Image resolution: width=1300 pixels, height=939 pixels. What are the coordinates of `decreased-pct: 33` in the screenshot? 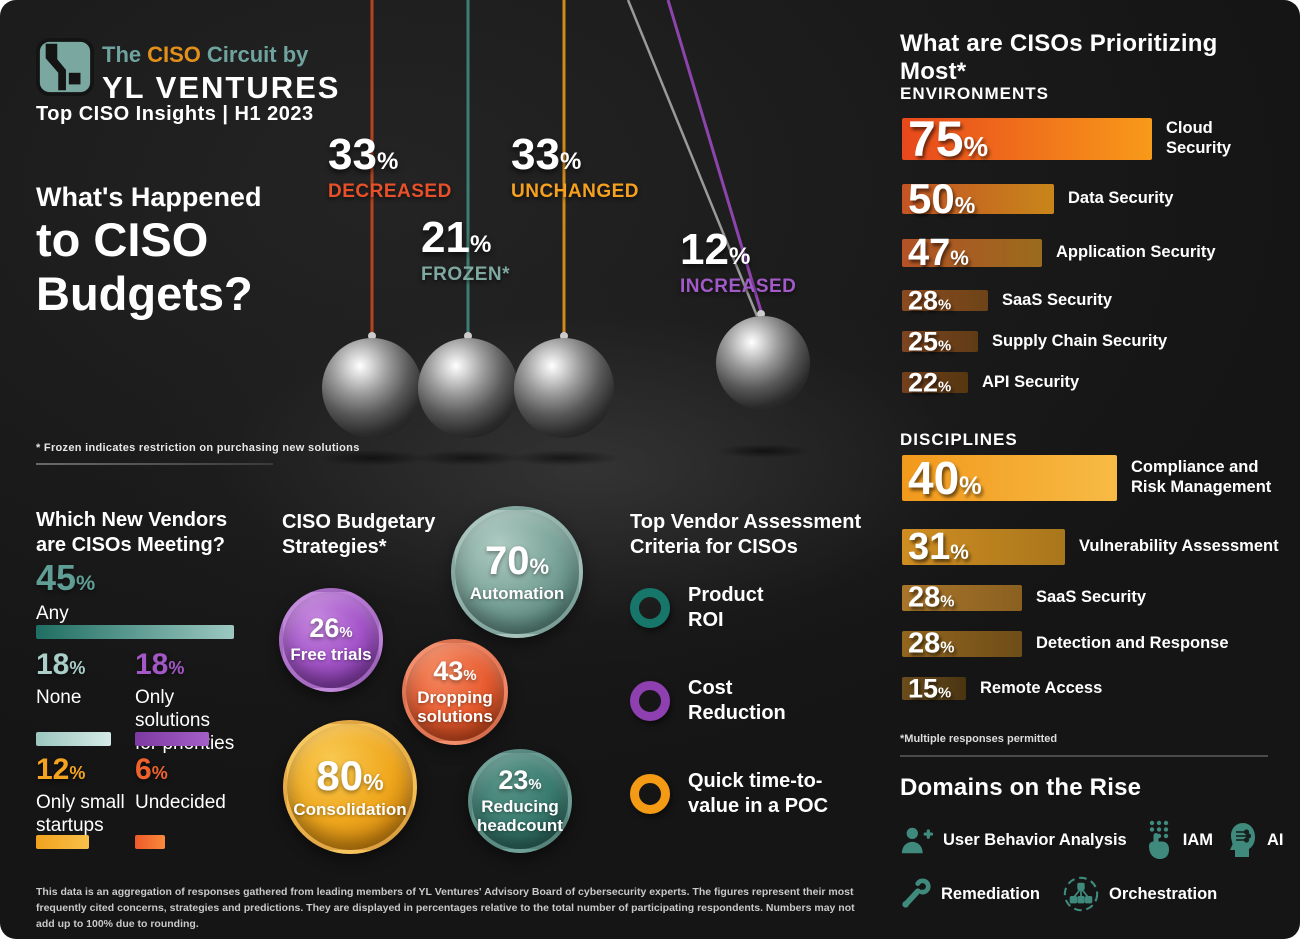 It's located at (352, 154).